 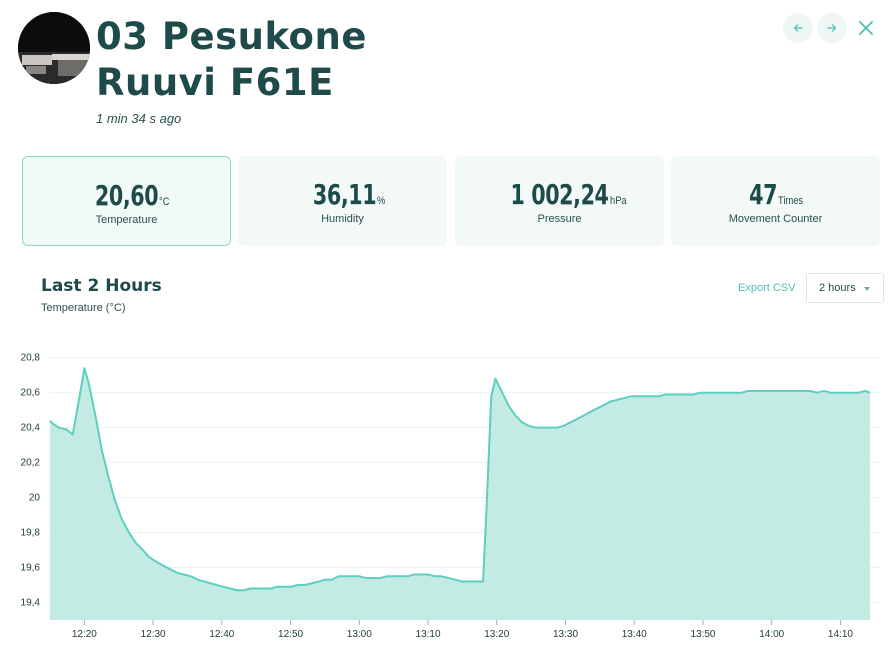 What do you see at coordinates (428, 634) in the screenshot?
I see `x-tick-label: 13:10` at bounding box center [428, 634].